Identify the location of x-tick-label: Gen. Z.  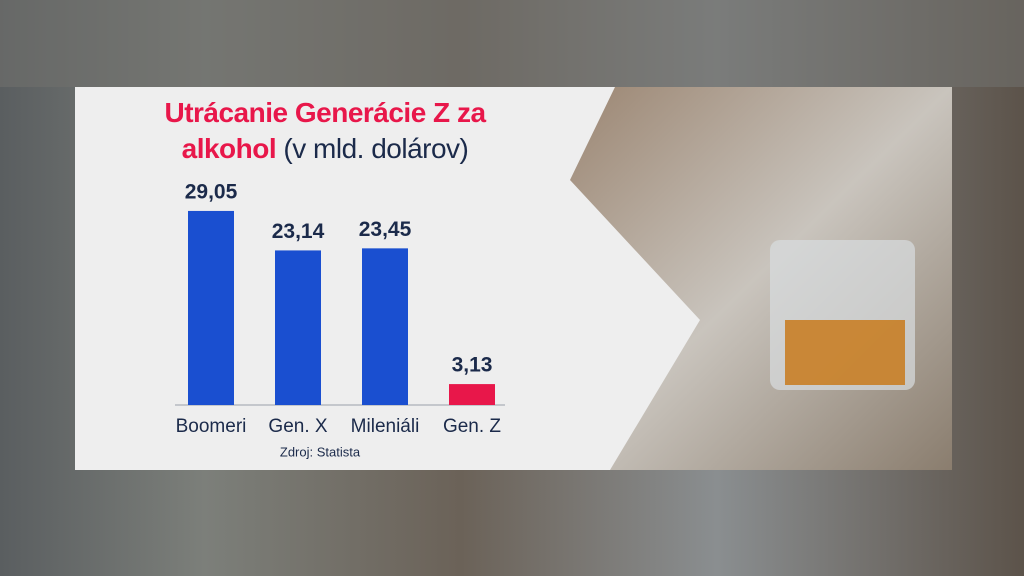
(472, 426).